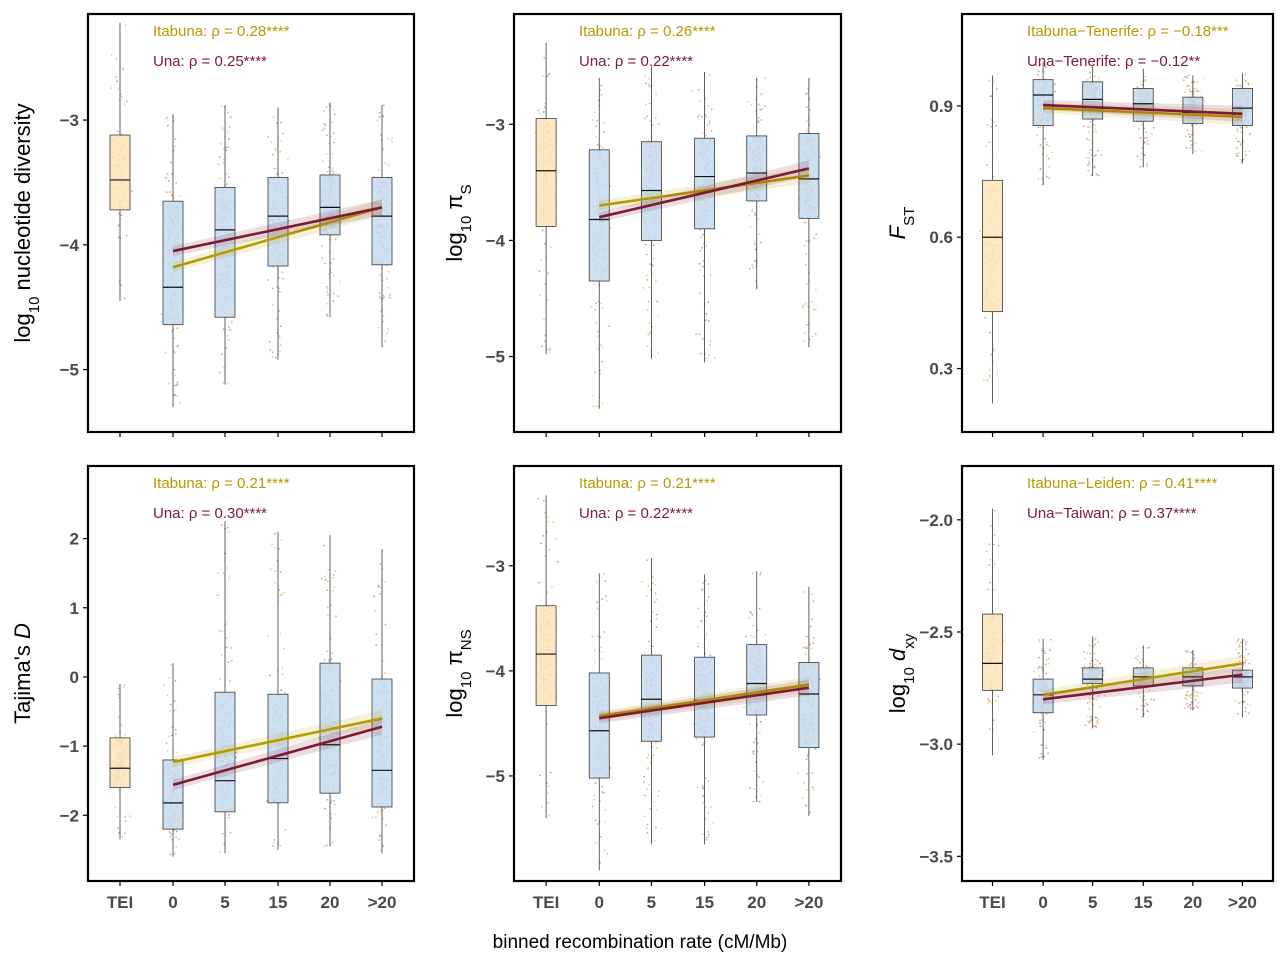 The image size is (1280, 960). What do you see at coordinates (330, 902) in the screenshot?
I see `x-tick-label: 20` at bounding box center [330, 902].